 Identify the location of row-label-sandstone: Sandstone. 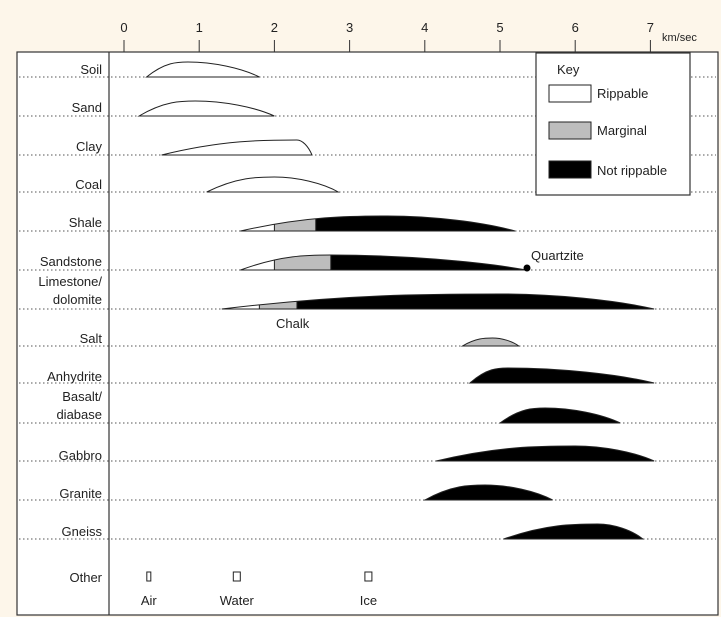
(71, 261).